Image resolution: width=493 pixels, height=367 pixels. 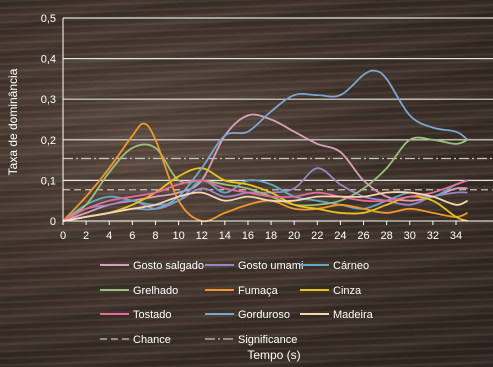 What do you see at coordinates (168, 266) in the screenshot?
I see `legend-label-gosto-salgado: Gosto salgado` at bounding box center [168, 266].